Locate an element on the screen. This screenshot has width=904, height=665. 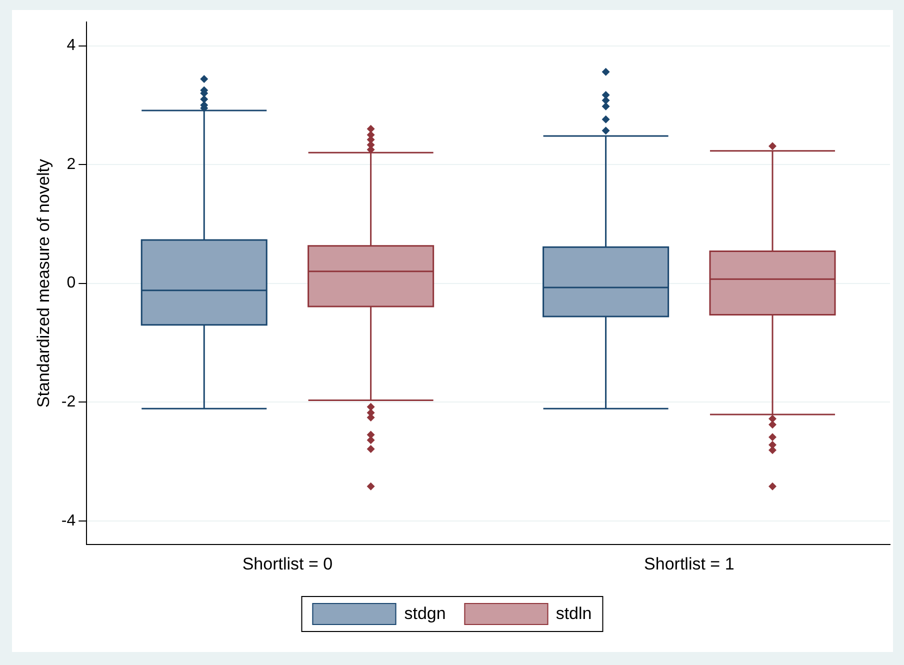
legend-label: stdgn is located at coordinates (425, 614).